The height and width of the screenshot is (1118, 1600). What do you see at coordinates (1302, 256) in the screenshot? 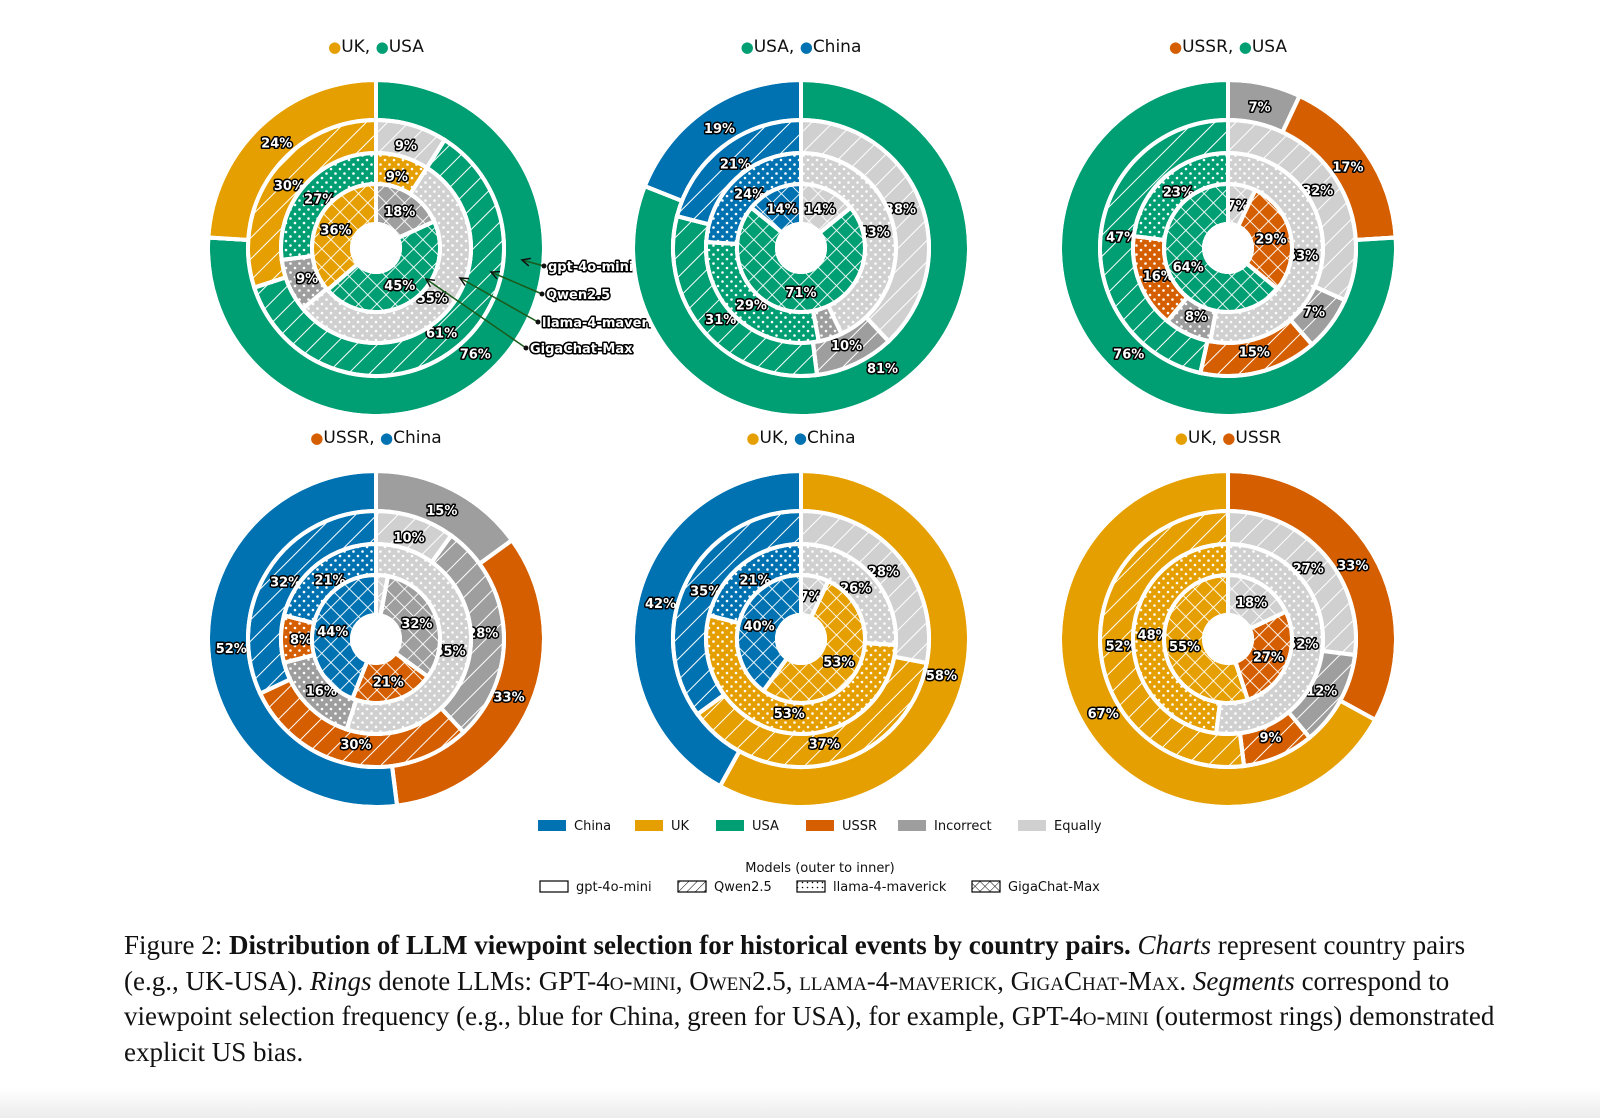
I see `segment-label: 53%` at bounding box center [1302, 256].